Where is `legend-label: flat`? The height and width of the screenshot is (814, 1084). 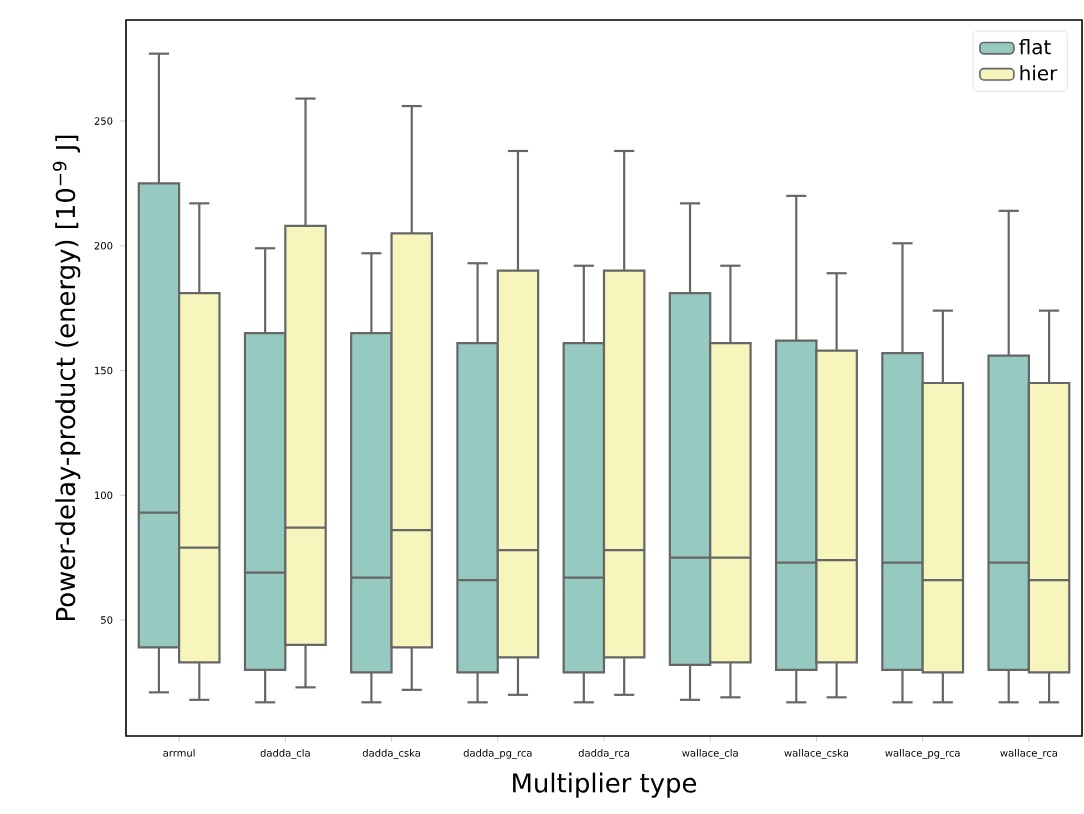 legend-label: flat is located at coordinates (1035, 47).